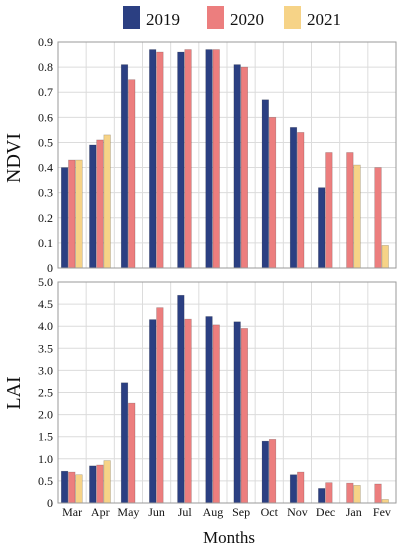  I want to click on ndvi-y-tick-label: 0.2, so click(45, 218).